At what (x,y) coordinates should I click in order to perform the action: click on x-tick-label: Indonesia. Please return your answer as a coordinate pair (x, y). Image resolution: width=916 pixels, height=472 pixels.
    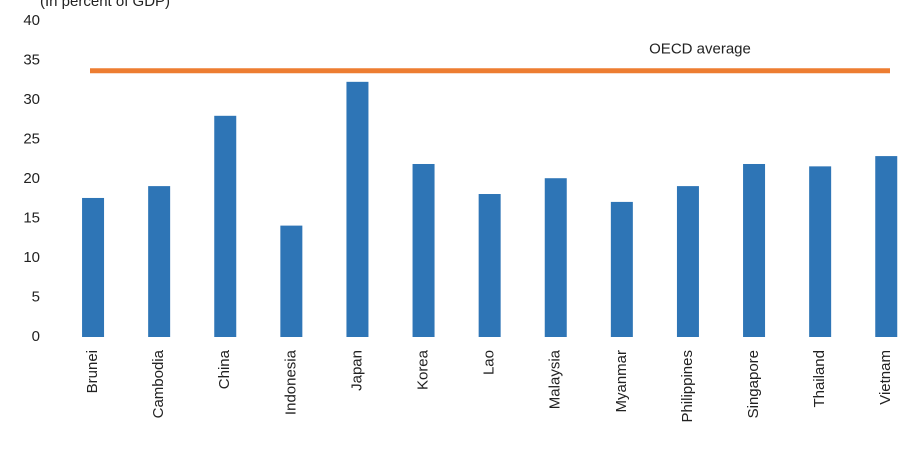
    Looking at the image, I should click on (290, 382).